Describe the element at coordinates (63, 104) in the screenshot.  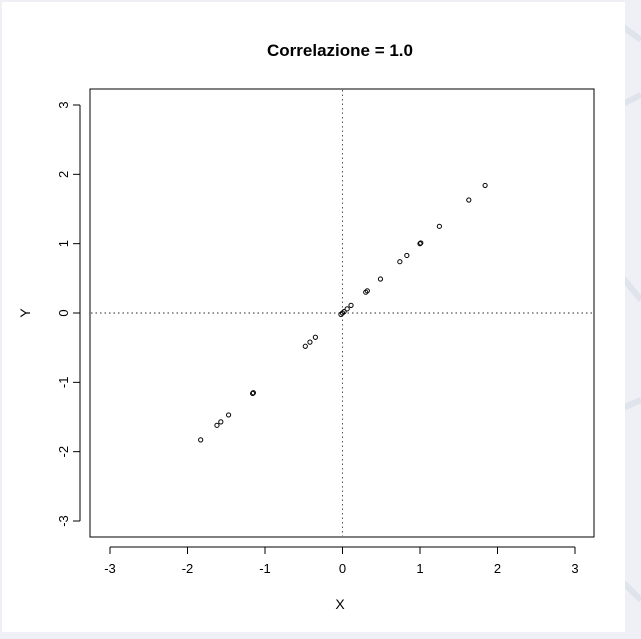
I see `y-tick-label: 3` at that location.